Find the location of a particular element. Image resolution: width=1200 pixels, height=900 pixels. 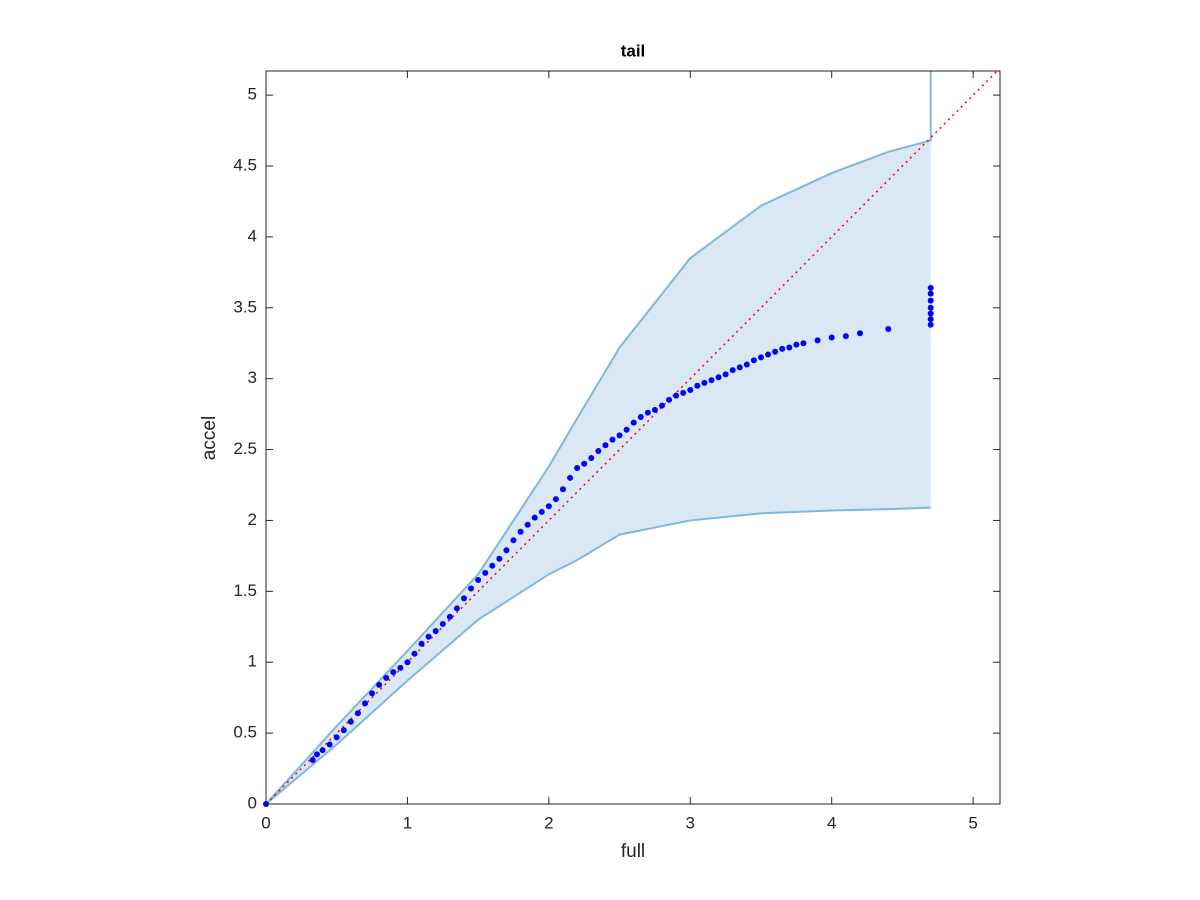

x-tick-label: 3 is located at coordinates (690, 822).